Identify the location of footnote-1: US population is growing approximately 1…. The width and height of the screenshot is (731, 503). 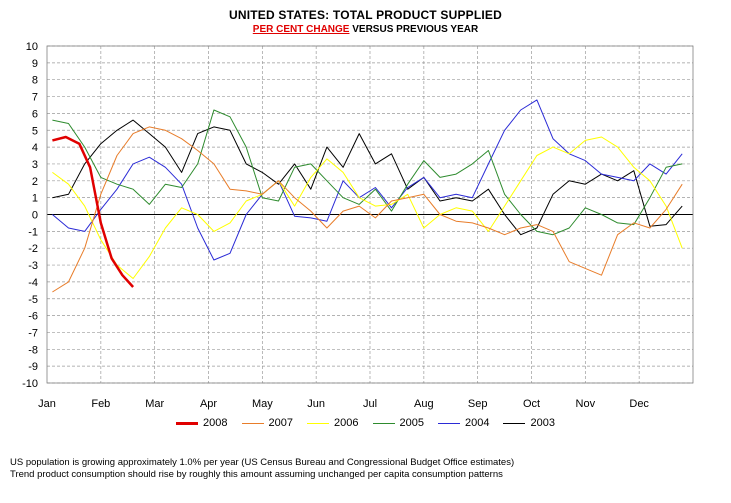
(262, 462).